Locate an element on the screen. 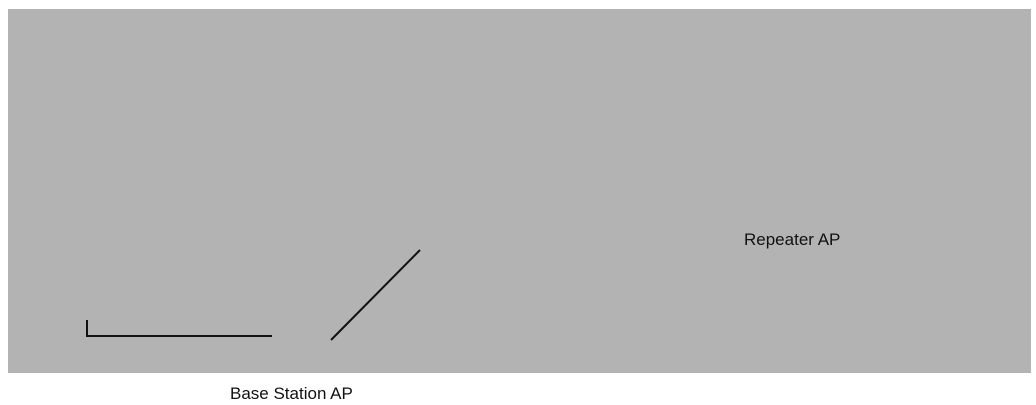 The image size is (1036, 405). base-station-ap-label: Base Station AP is located at coordinates (291, 393).